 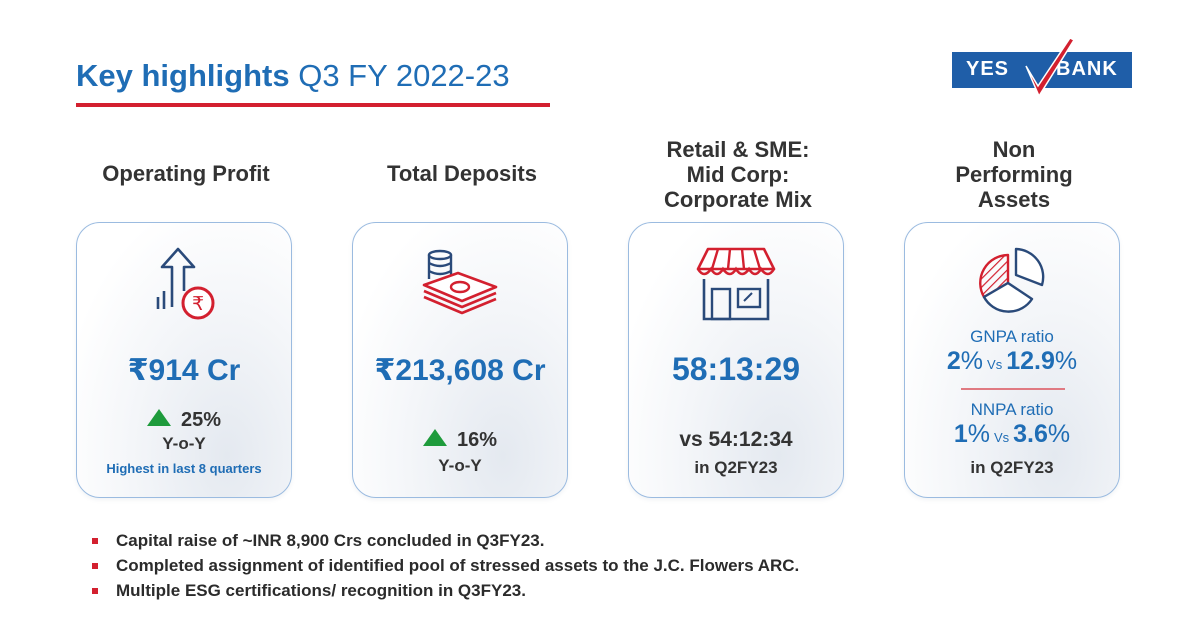 What do you see at coordinates (1050, 67) in the screenshot?
I see `logo-checkmark-icon` at bounding box center [1050, 67].